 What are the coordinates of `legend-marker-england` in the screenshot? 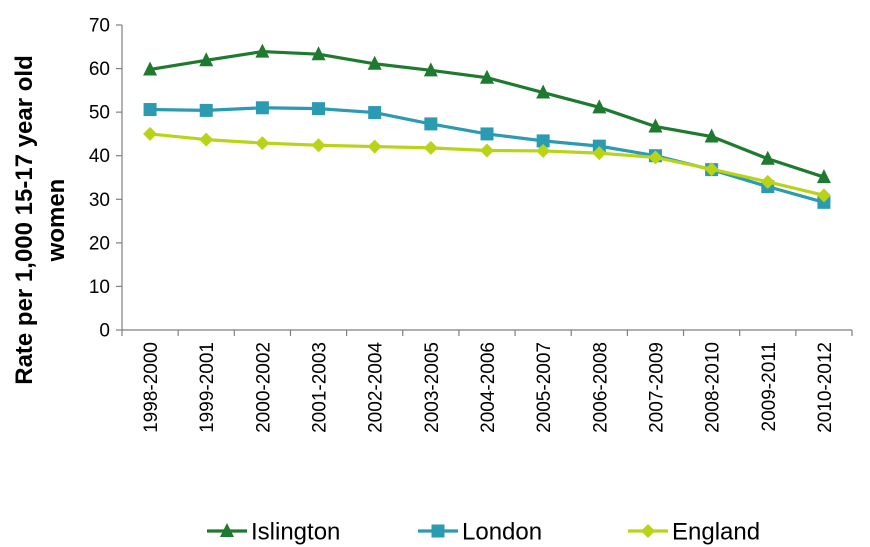 It's located at (648, 531).